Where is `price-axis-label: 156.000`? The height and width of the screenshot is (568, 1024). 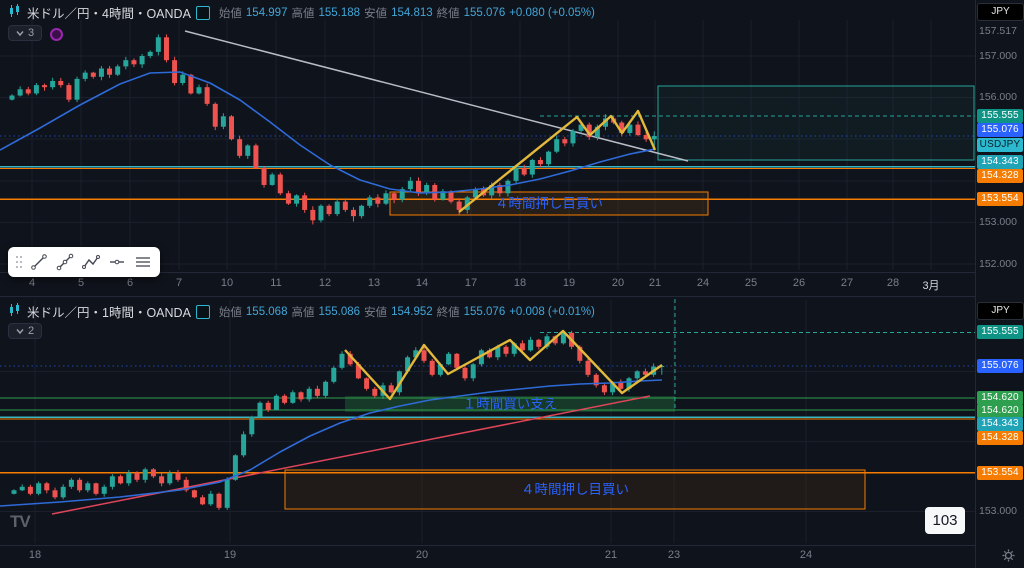
price-axis-label: 156.000 is located at coordinates (998, 97).